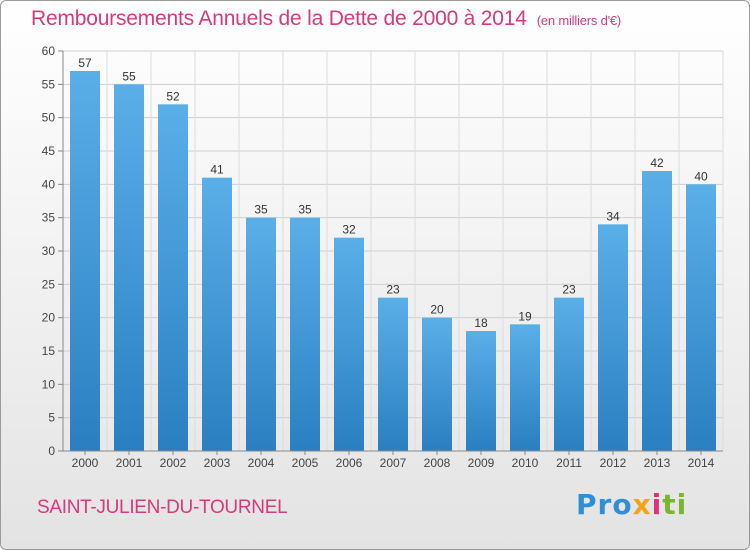 This screenshot has width=750, height=550. Describe the element at coordinates (85, 463) in the screenshot. I see `x-tick-label: 2000` at that location.